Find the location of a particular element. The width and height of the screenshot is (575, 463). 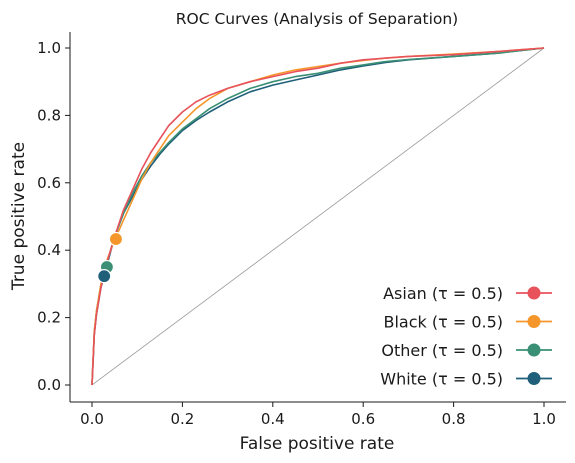

x-axis-label: False positive rate is located at coordinates (317, 444).